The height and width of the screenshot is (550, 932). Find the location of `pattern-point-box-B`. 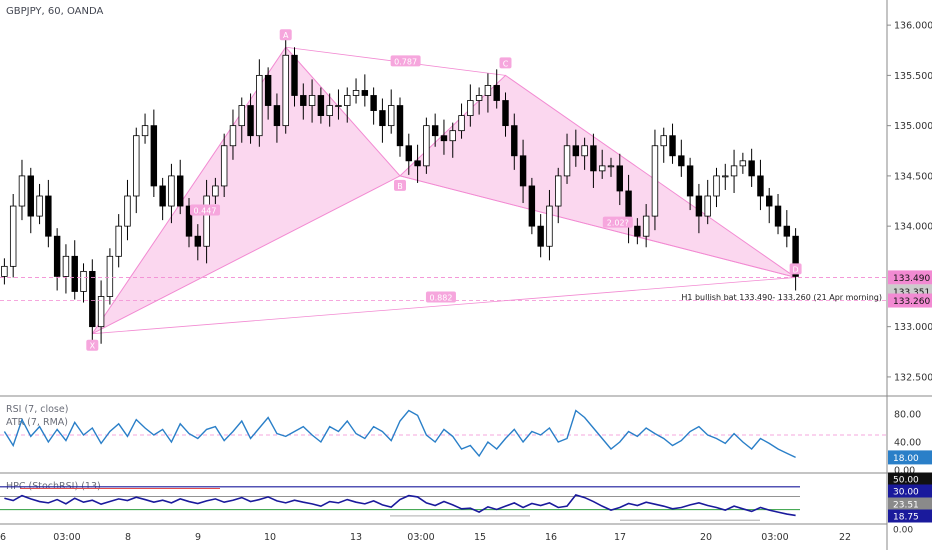

pattern-point-box-B is located at coordinates (400, 185).